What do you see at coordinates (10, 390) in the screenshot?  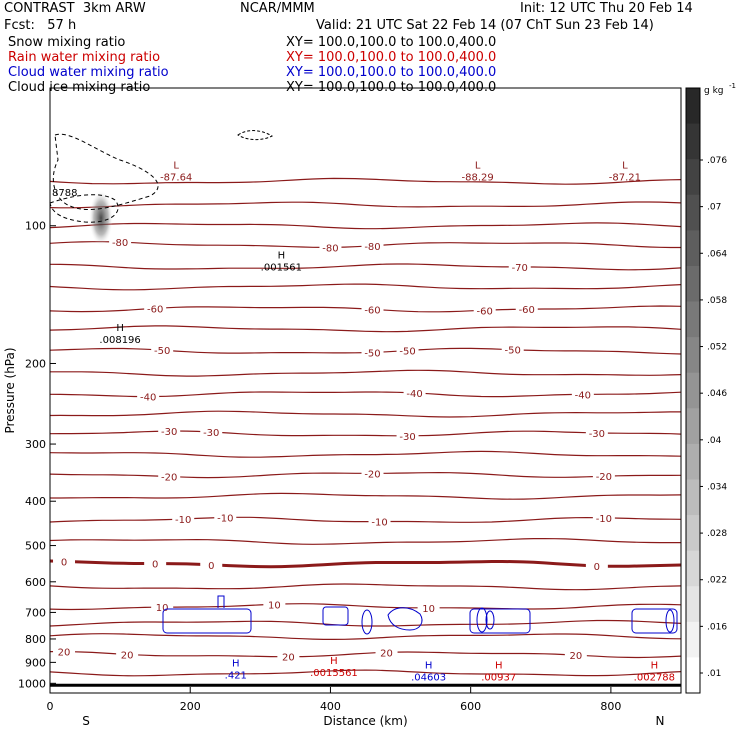 I see `y-axis-title: Pressure (hPa)` at bounding box center [10, 390].